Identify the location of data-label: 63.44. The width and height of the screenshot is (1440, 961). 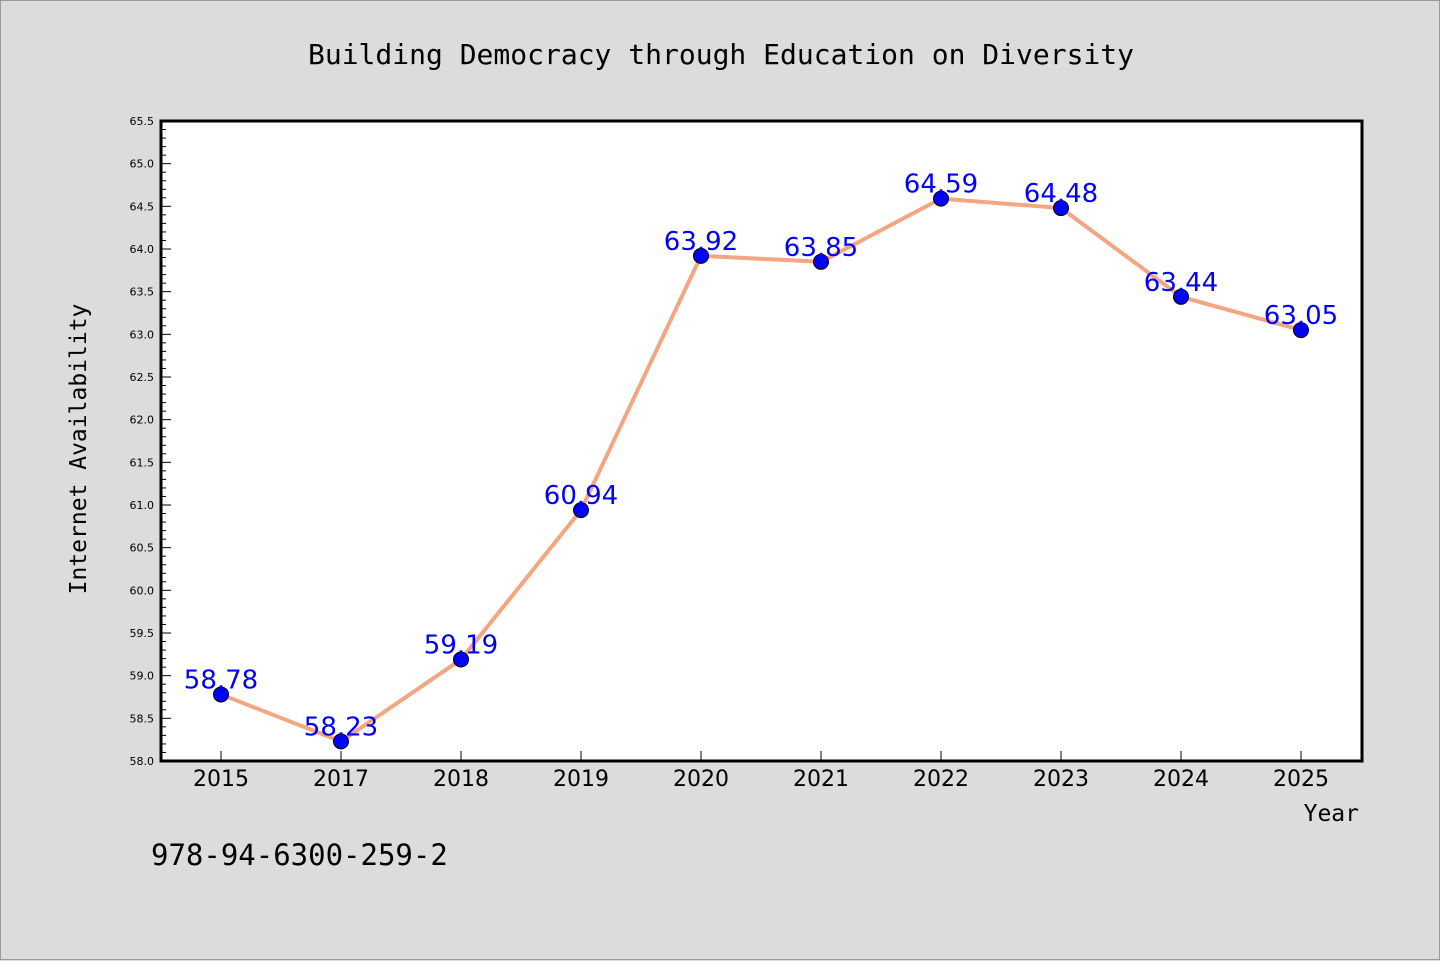
(1181, 283).